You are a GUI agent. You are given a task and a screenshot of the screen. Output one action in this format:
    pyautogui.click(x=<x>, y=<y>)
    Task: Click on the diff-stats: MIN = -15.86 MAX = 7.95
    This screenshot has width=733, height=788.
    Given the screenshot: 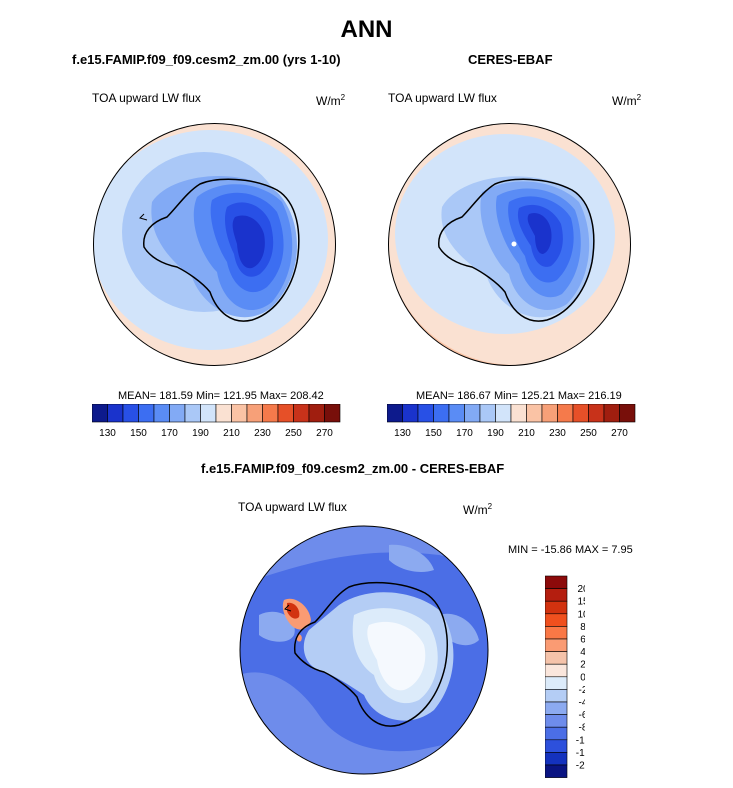 What is the action you would take?
    pyautogui.click(x=570, y=550)
    